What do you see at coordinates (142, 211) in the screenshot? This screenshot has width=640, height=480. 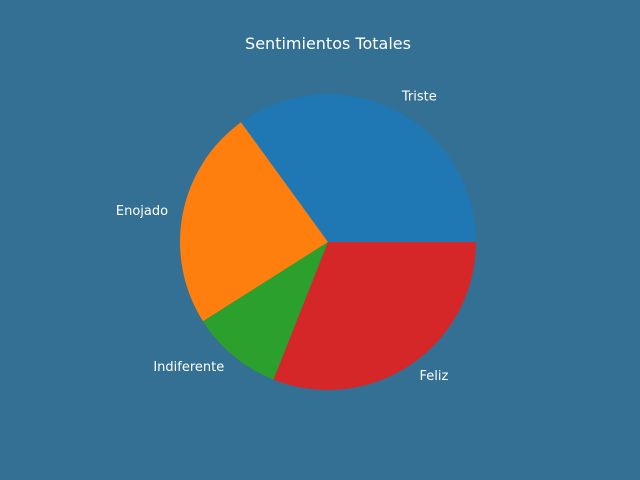 I see `pie-label-enojado: Enojado` at bounding box center [142, 211].